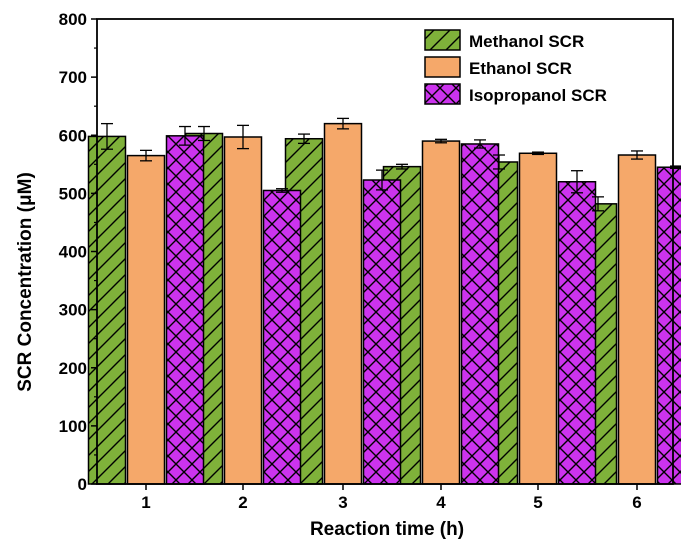  Describe the element at coordinates (82, 484) in the screenshot. I see `y-tick-label: 0` at that location.